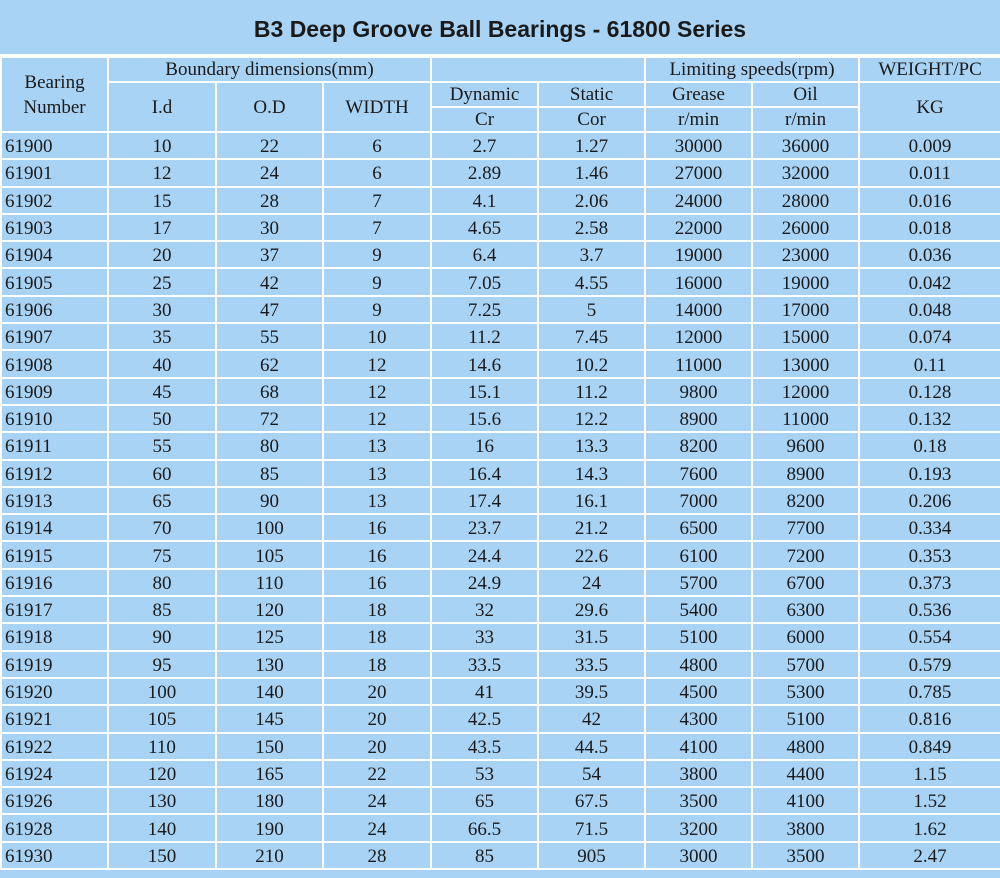  What do you see at coordinates (806, 391) in the screenshot?
I see `table-cell: 12000` at bounding box center [806, 391].